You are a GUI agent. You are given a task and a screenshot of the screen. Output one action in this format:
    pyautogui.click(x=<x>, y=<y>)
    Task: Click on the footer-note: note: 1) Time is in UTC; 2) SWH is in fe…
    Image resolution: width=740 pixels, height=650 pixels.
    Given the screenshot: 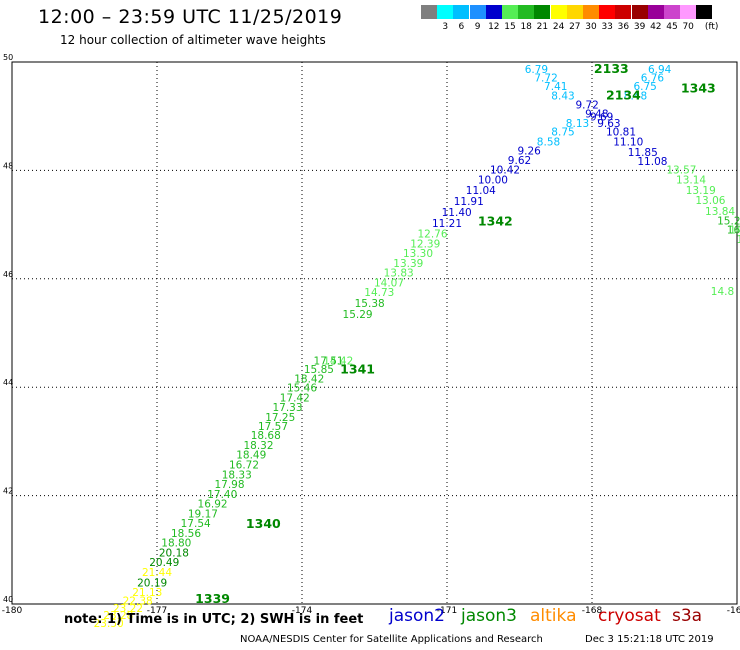 What is the action you would take?
    pyautogui.click(x=214, y=619)
    